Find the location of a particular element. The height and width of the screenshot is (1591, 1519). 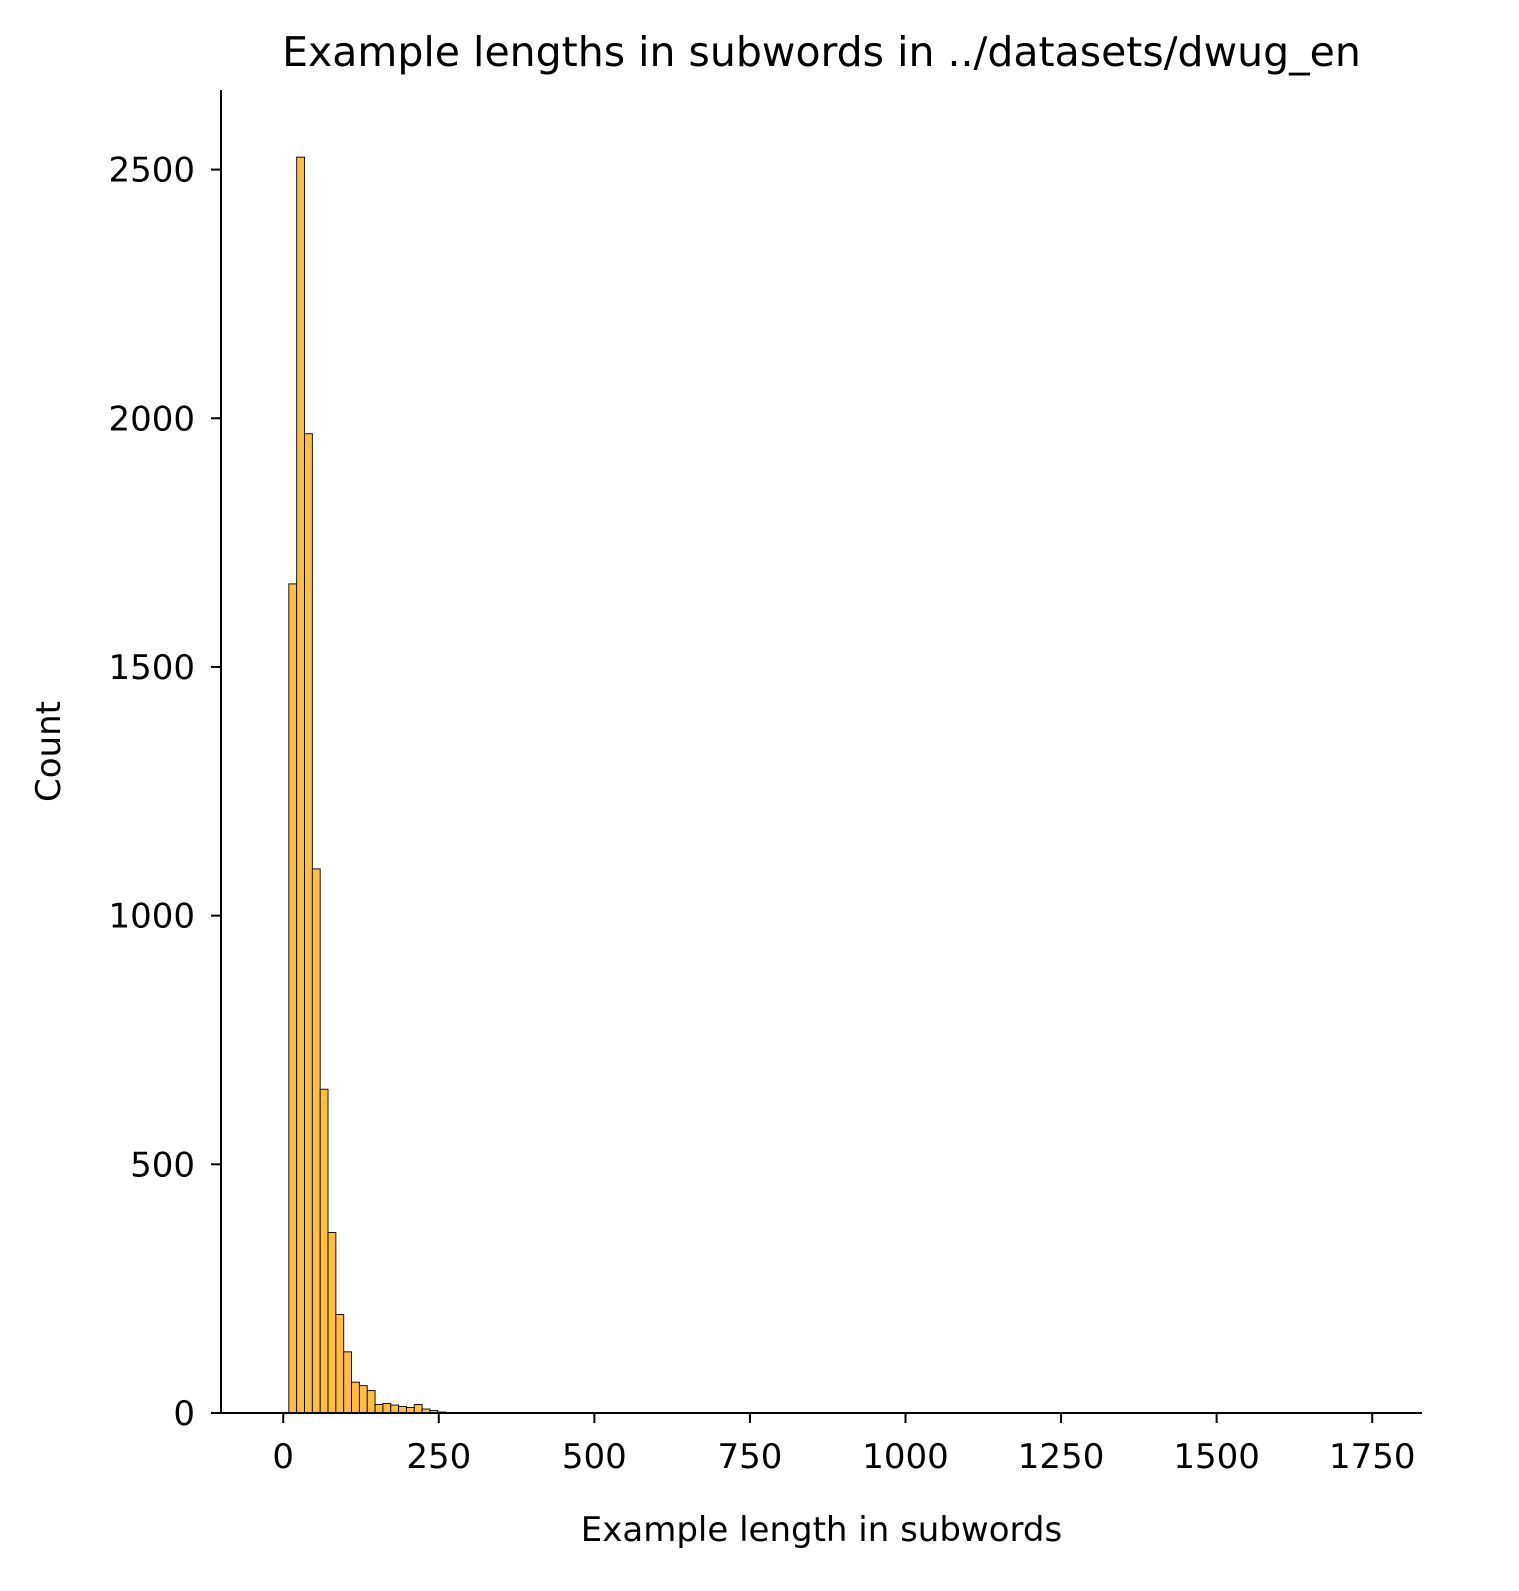

x-axis-label: Example length in subwords is located at coordinates (821, 1530).